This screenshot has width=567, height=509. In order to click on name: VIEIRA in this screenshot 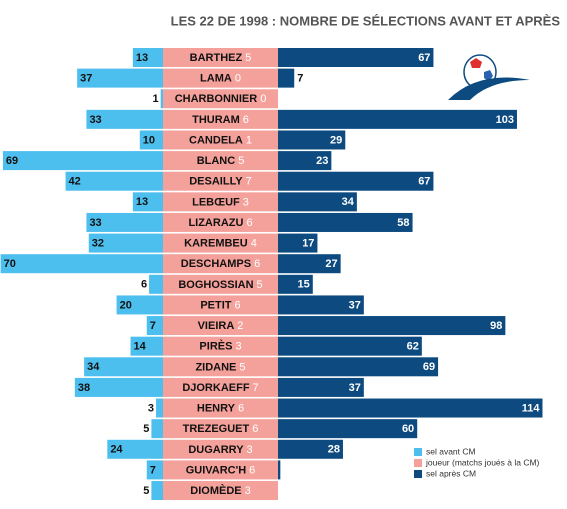, I will do `click(216, 326)`.